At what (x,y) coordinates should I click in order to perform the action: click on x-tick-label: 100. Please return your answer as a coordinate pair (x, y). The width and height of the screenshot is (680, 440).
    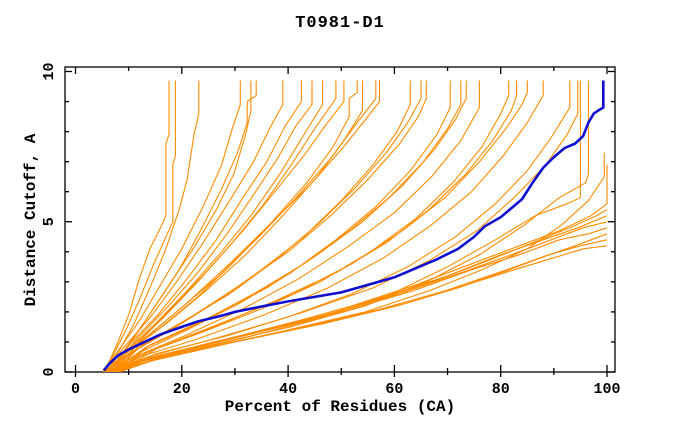
    Looking at the image, I should click on (606, 389).